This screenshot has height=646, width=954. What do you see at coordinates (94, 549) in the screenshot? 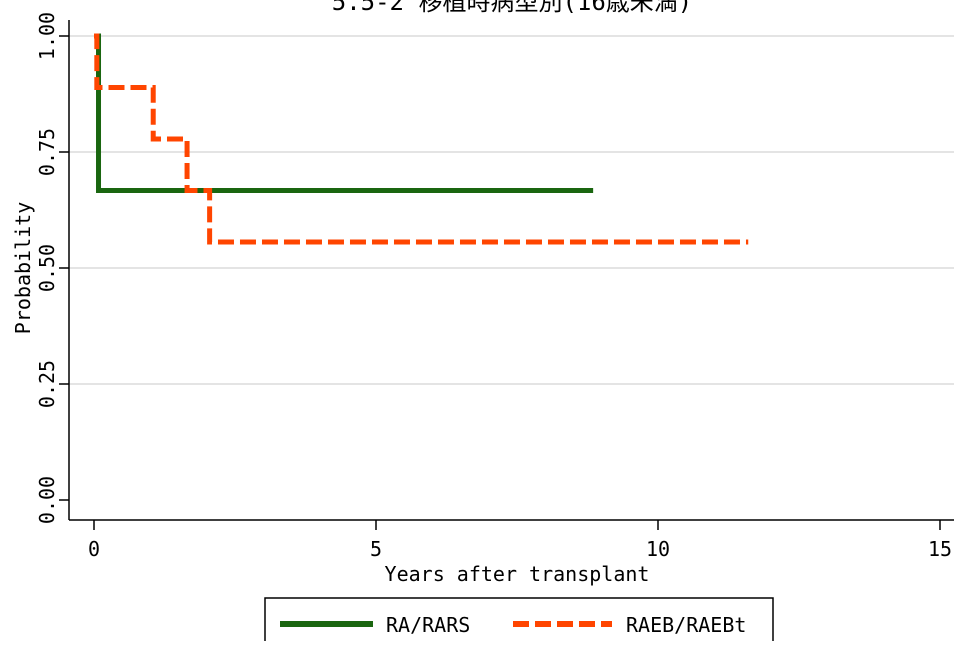
I see `x-tick-label: 0` at bounding box center [94, 549].